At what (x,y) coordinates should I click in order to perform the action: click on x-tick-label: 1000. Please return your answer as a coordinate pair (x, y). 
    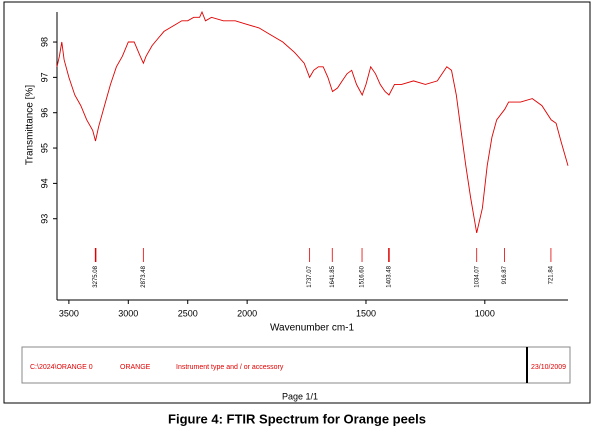
    Looking at the image, I should click on (485, 313).